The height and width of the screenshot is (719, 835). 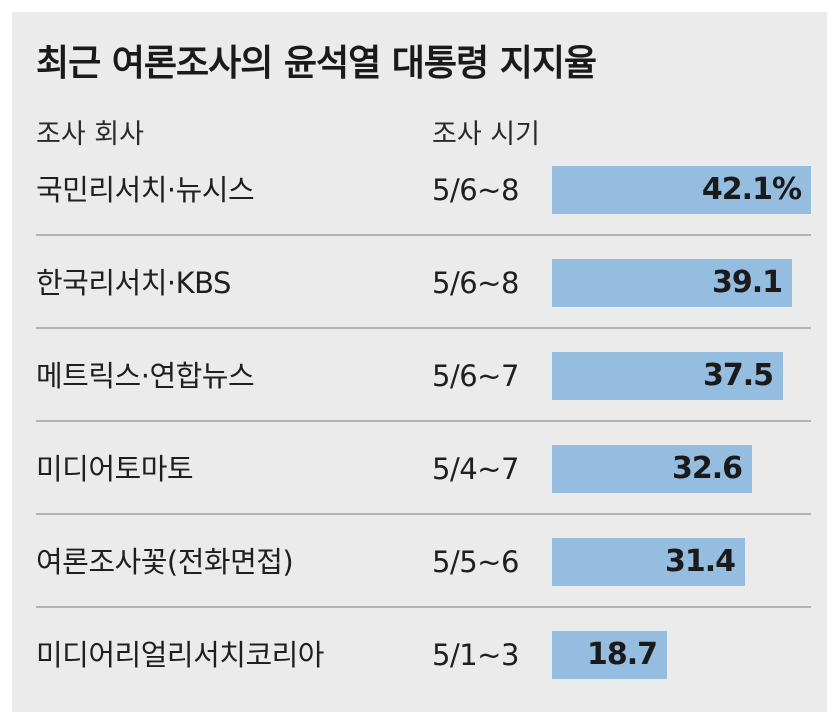 I want to click on period-label: 5/4~7, so click(x=475, y=469).